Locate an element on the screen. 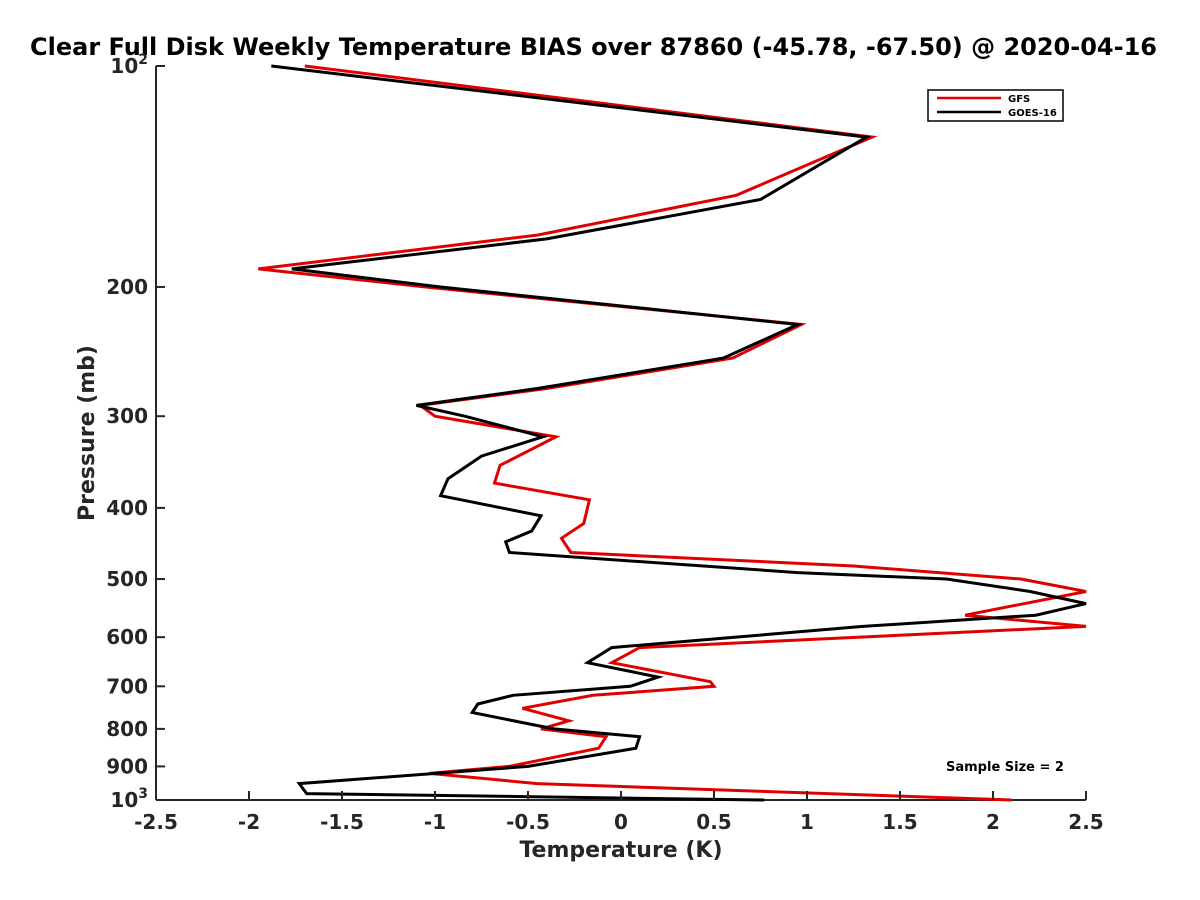  x-tick-label: 2.5 is located at coordinates (1085, 822).